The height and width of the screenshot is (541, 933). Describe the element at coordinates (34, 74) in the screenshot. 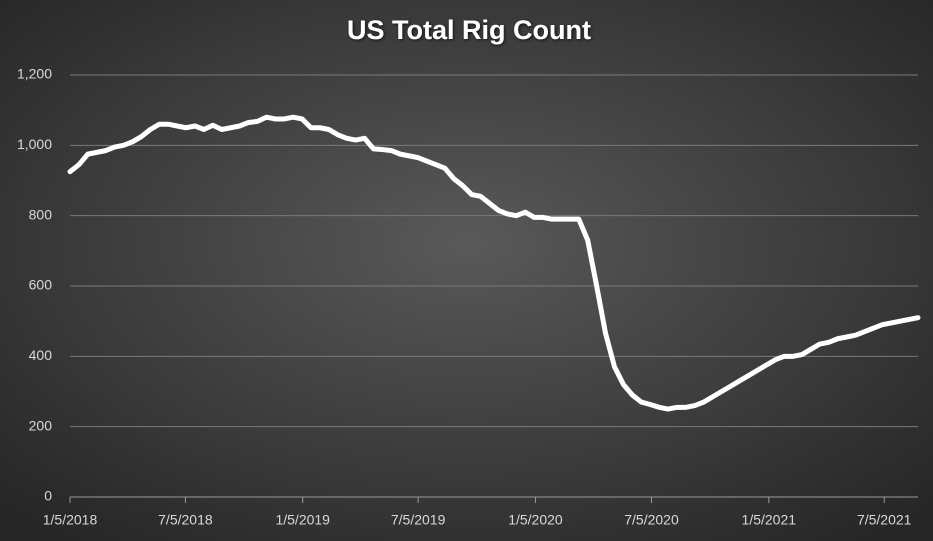

I see `y-tick-label: 1,200` at that location.